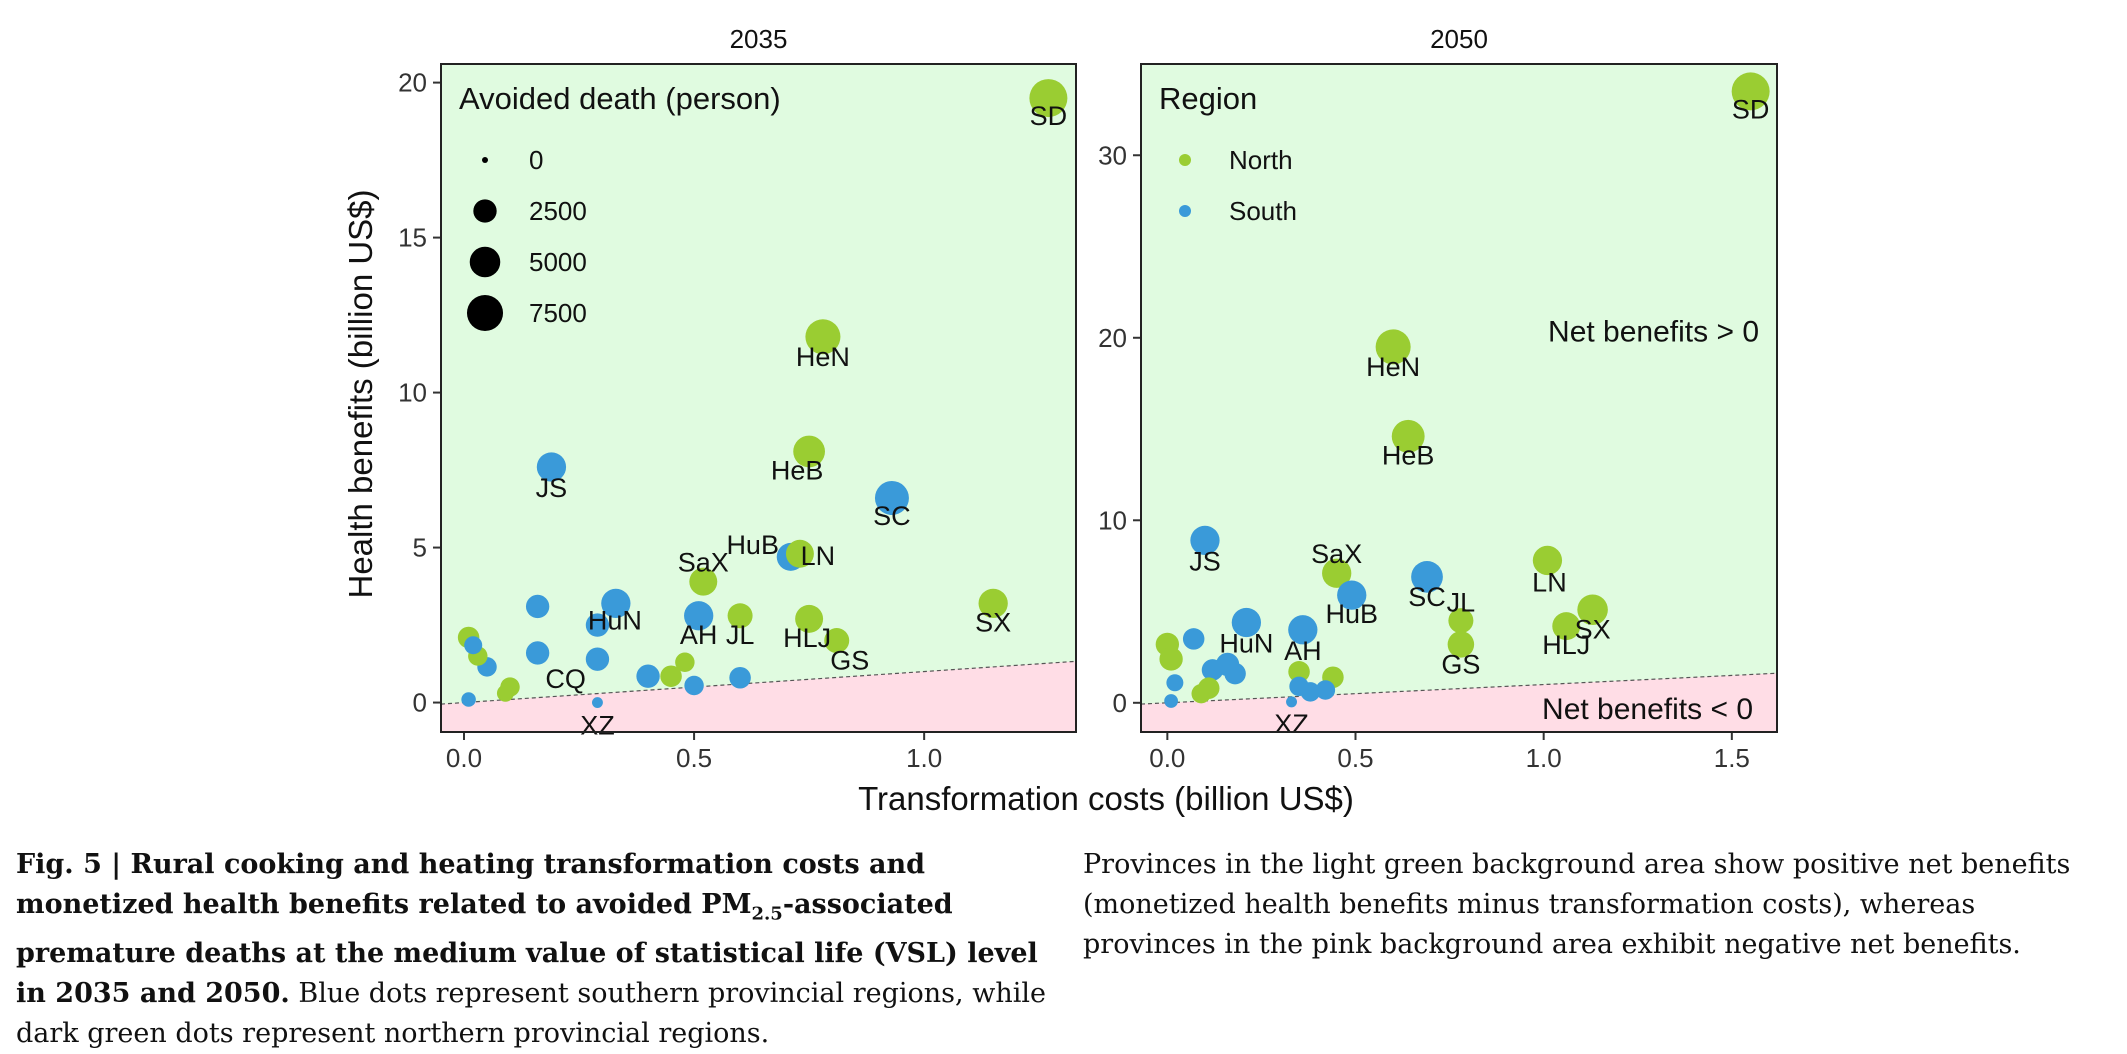 The width and height of the screenshot is (2127, 1054). What do you see at coordinates (1261, 160) in the screenshot?
I see `legend-entry-label: North` at bounding box center [1261, 160].